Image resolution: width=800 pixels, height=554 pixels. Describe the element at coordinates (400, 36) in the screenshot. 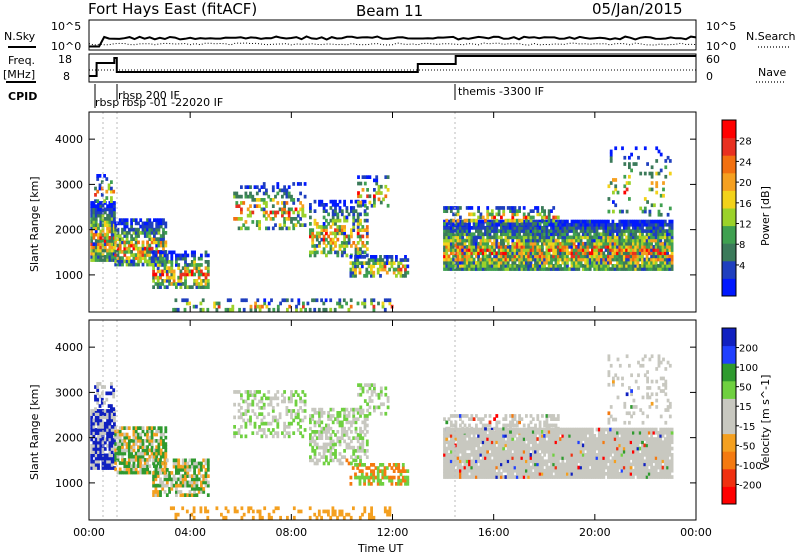

I see `nsky-strip: N.Sky 10^5 10^0 N.Search 10^5 10^0` at that location.